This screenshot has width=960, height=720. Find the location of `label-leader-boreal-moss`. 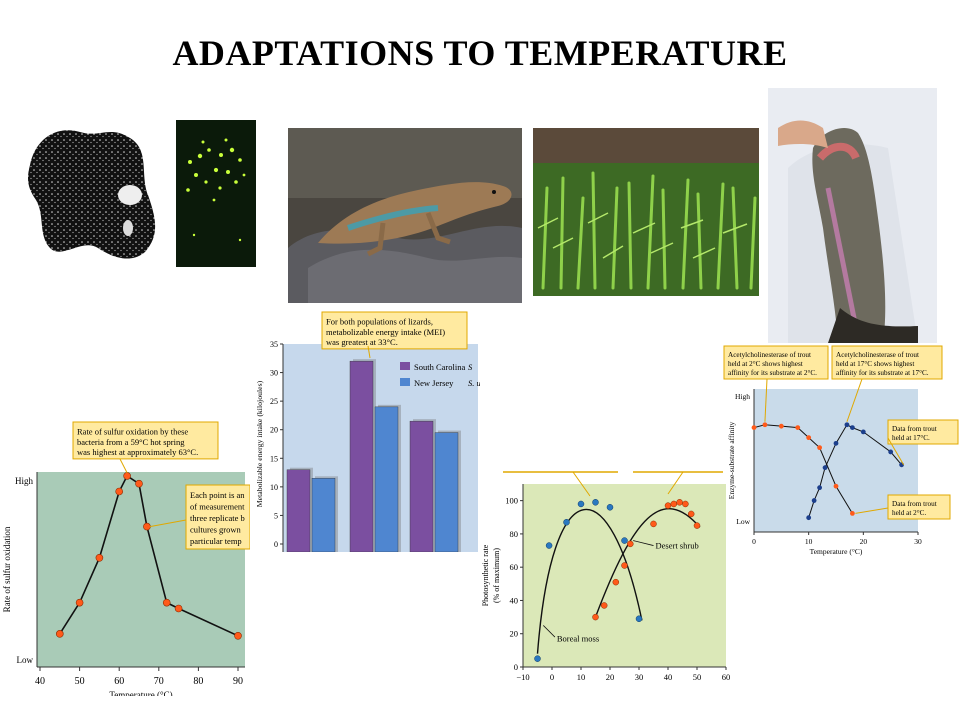

label-leader-boreal-moss is located at coordinates (549, 631).